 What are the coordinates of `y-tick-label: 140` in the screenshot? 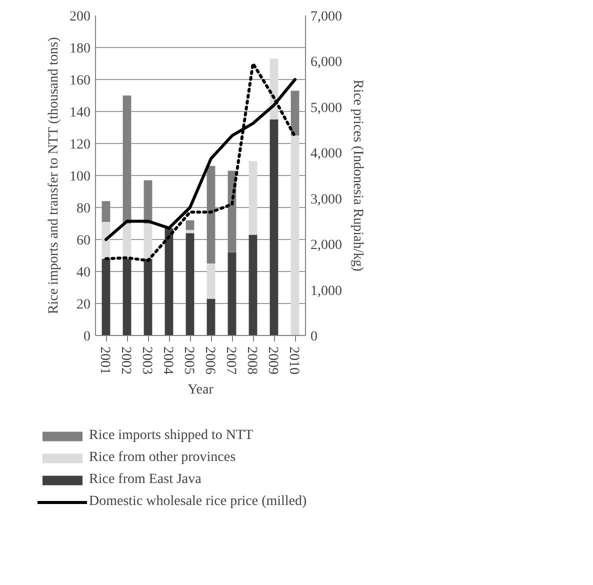 It's located at (80, 113).